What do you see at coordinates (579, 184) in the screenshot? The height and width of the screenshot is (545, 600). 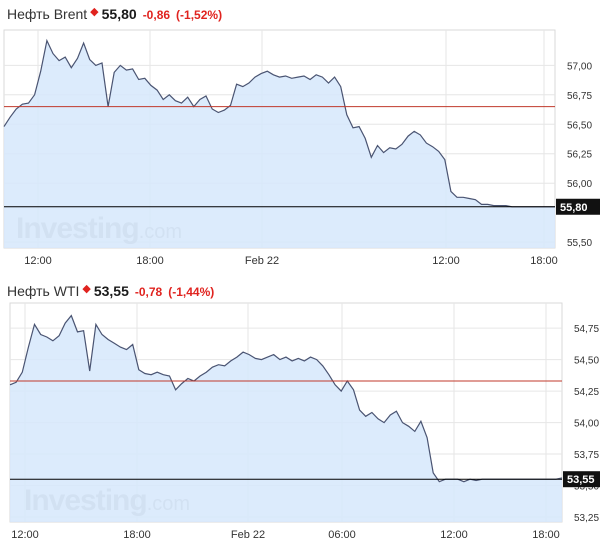 I see `y-tick-label: 56,00` at bounding box center [579, 184].